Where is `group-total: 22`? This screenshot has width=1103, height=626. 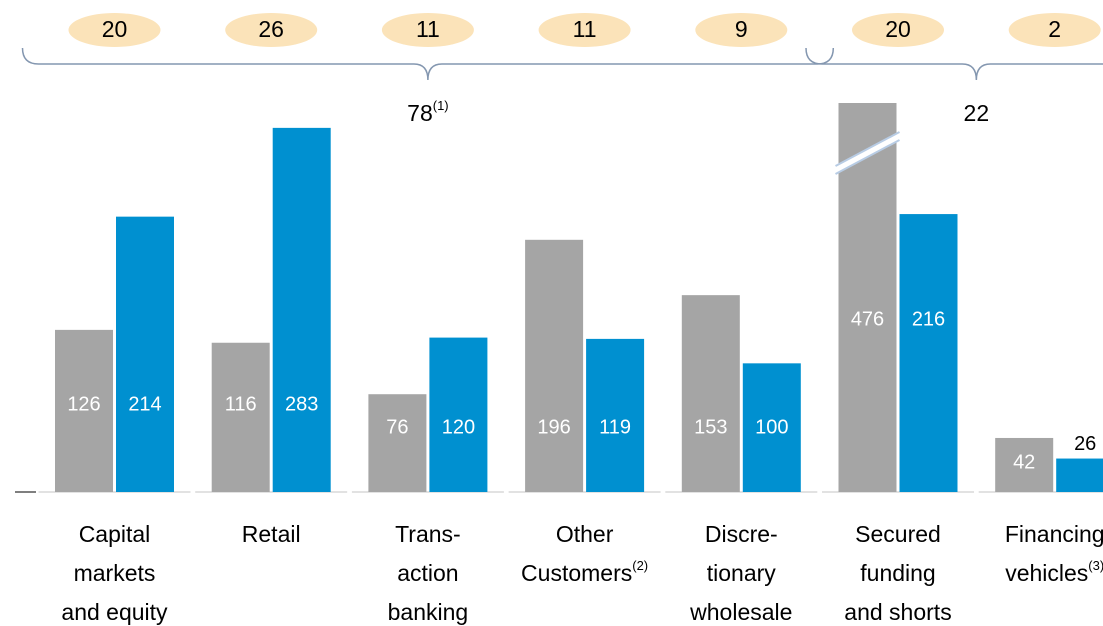
group-total: 22 is located at coordinates (977, 113).